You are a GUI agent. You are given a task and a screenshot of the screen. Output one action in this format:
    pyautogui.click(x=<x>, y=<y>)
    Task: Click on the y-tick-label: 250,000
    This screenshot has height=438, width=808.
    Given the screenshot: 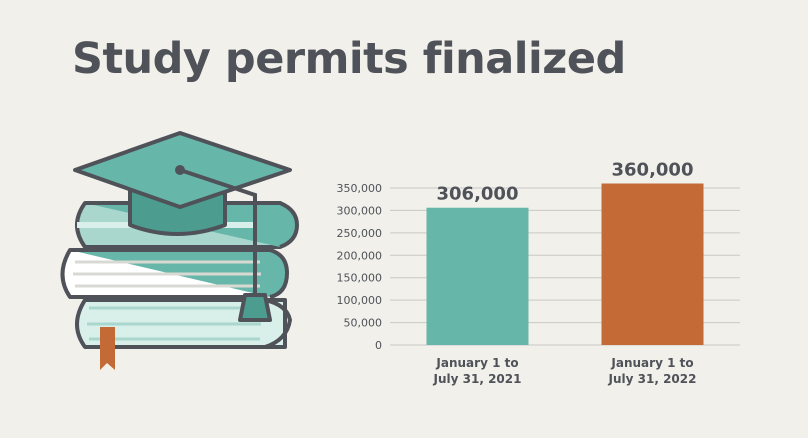 What is the action you would take?
    pyautogui.click(x=360, y=233)
    